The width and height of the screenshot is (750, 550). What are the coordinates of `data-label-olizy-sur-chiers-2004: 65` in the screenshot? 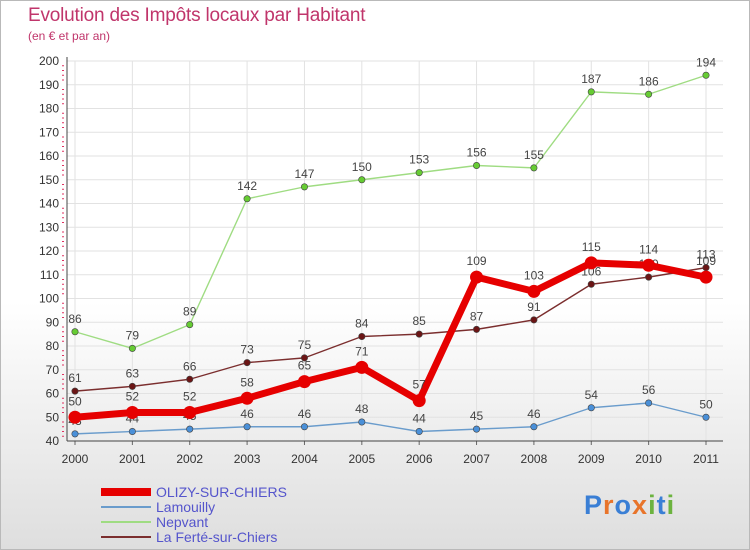 It's located at (305, 366).